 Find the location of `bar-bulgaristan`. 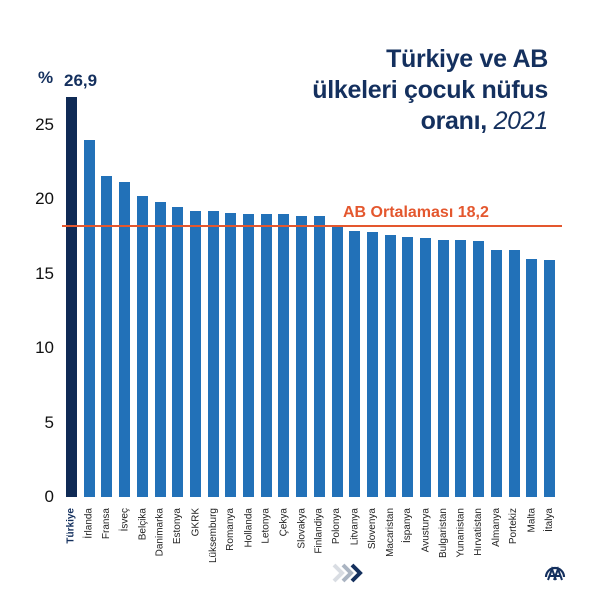

bar-bulgaristan is located at coordinates (443, 368).